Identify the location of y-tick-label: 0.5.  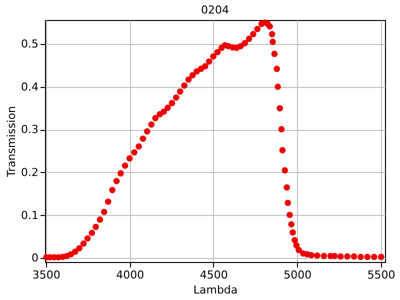
(29, 43).